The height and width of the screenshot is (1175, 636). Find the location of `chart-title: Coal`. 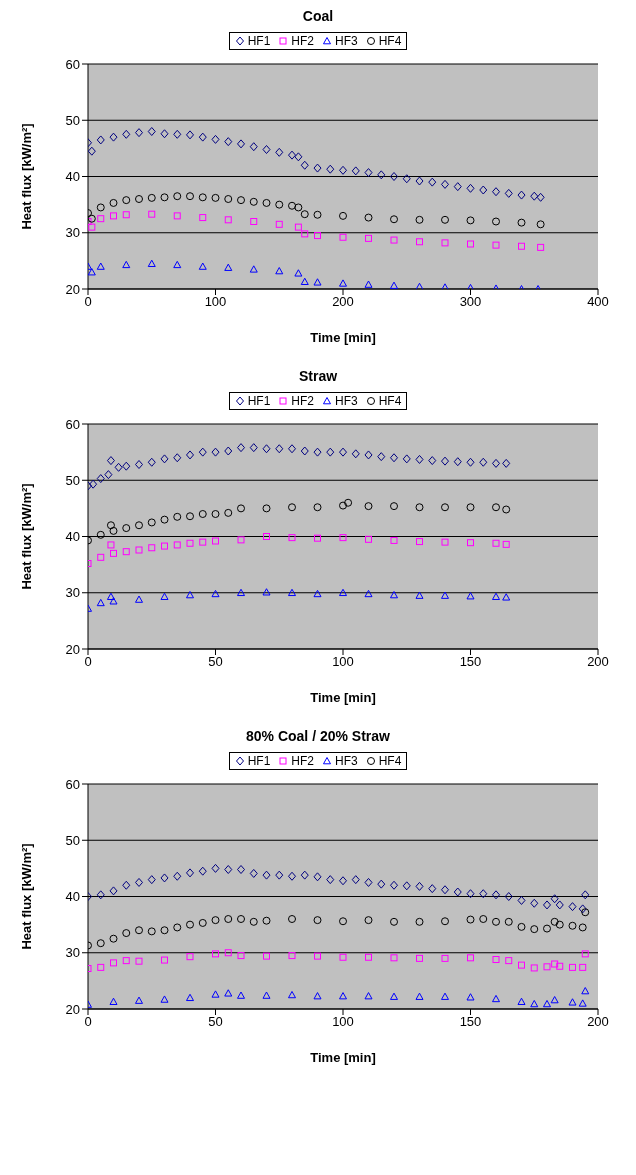

chart-title: Coal is located at coordinates (318, 16).